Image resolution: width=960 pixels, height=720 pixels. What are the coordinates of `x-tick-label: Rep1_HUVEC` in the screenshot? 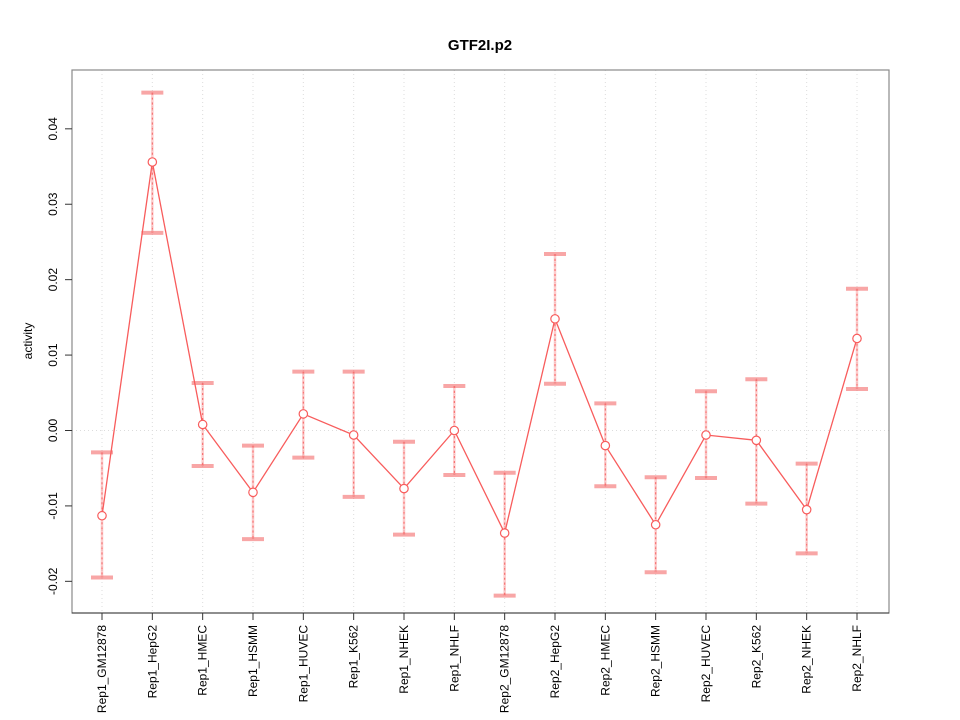 It's located at (303, 664).